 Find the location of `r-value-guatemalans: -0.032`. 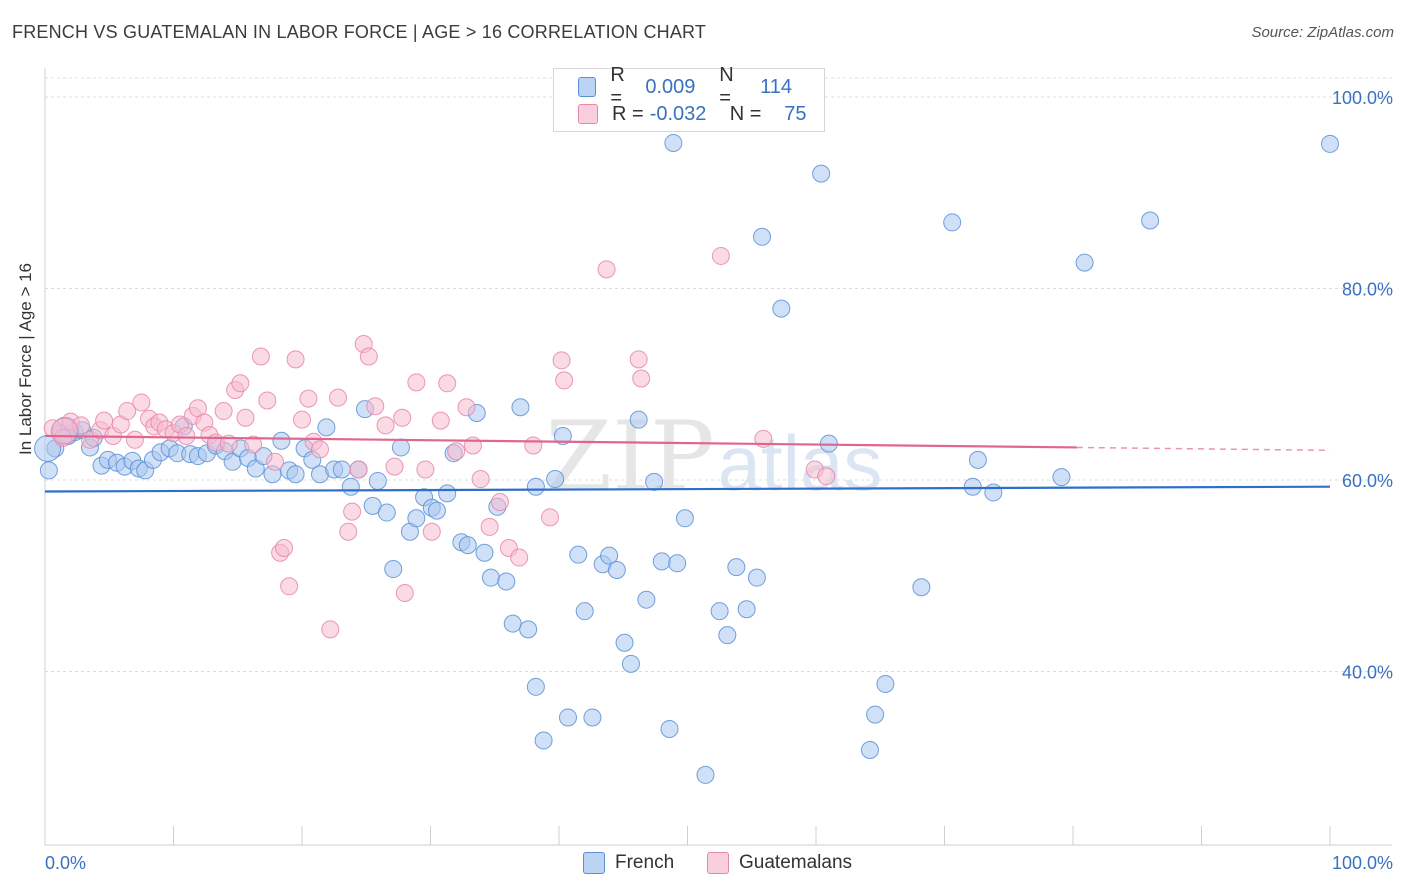

r-value-guatemalans: -0.032 is located at coordinates (678, 113).